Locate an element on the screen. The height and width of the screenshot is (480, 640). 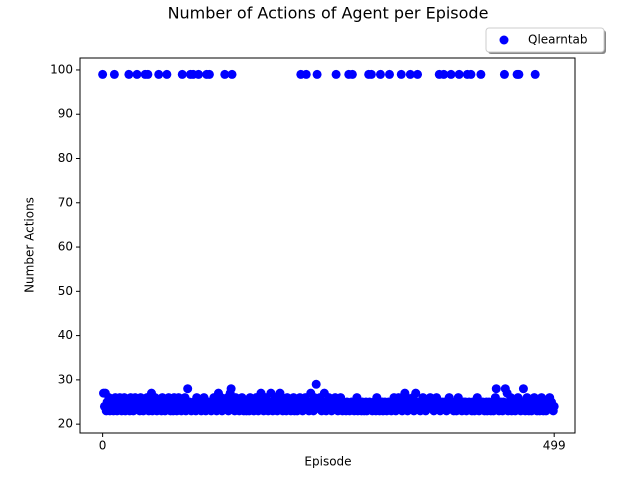
x-axis-label: Episode is located at coordinates (327, 462).